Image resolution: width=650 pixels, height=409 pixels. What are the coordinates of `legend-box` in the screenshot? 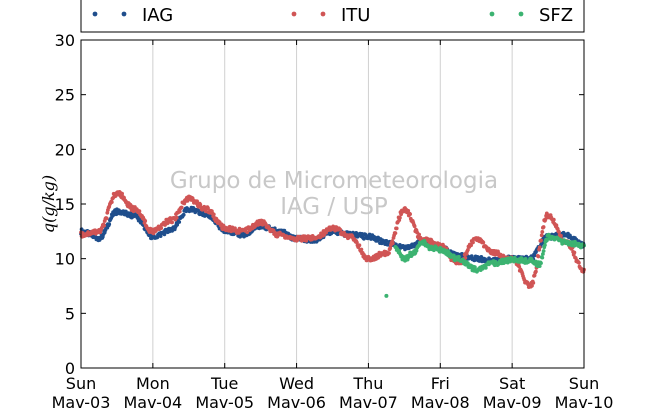 It's located at (332, 16).